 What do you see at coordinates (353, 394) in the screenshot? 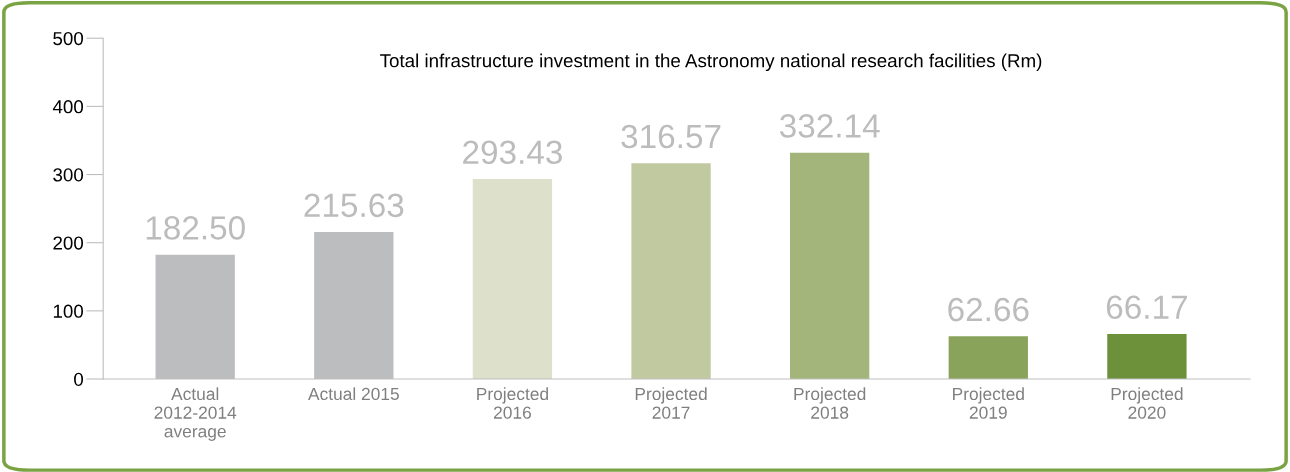
I see `x-tick-label: Actual 2015` at bounding box center [353, 394].